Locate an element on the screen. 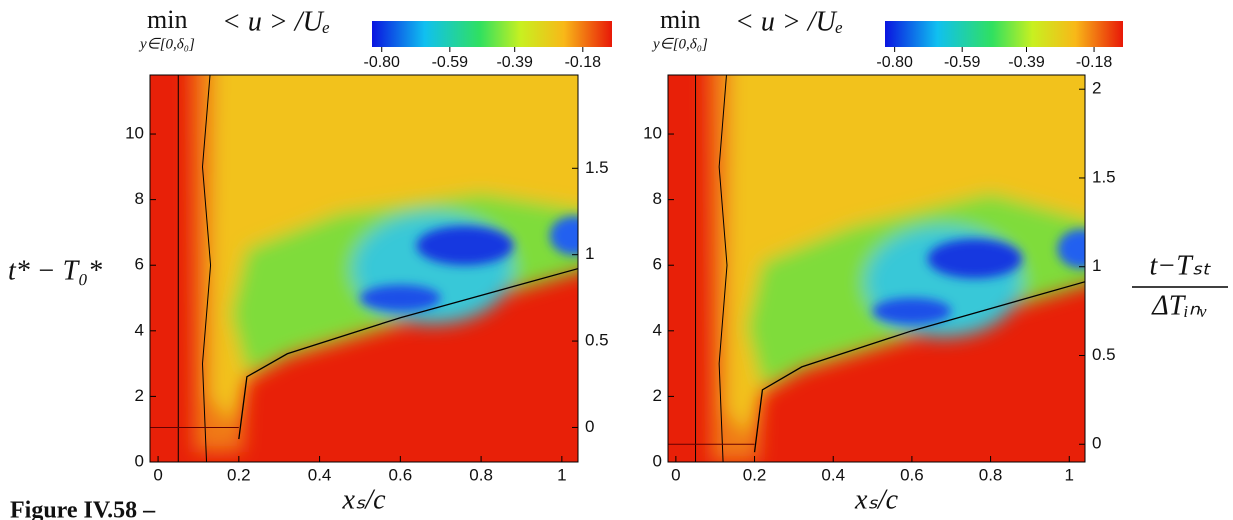 The image size is (1233, 520). caption: Figure IV.58 – is located at coordinates (83, 509).